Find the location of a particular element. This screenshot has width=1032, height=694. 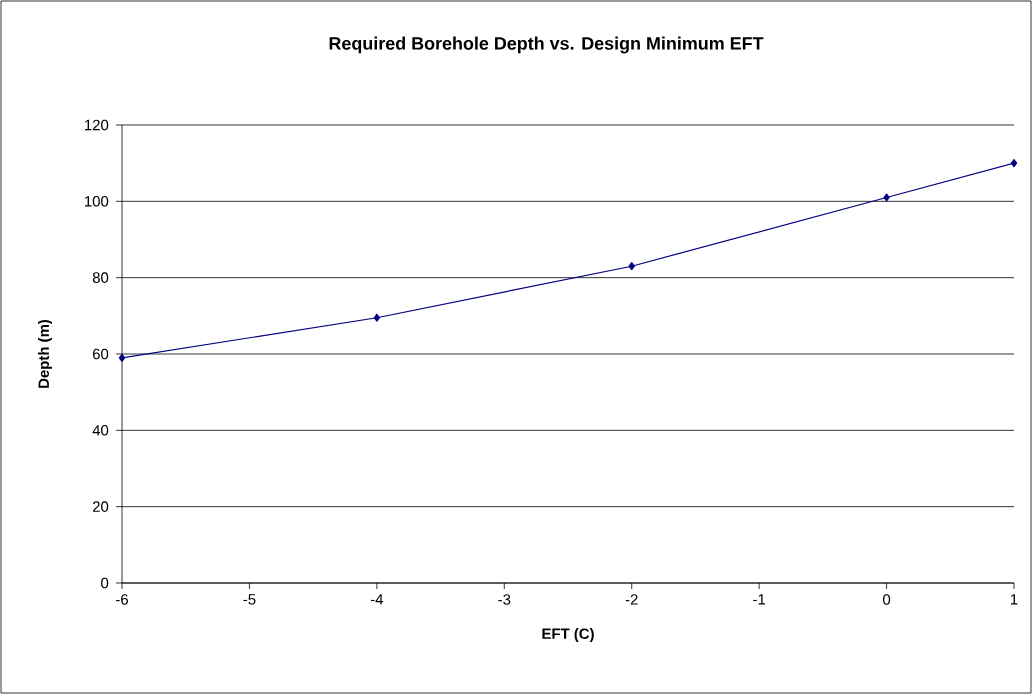

x-tick-label: -1 is located at coordinates (759, 599).